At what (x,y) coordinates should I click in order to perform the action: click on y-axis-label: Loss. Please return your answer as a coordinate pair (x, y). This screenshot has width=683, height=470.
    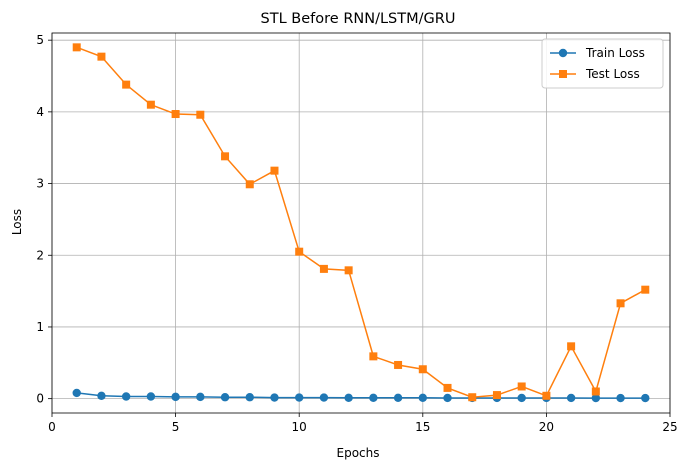
    Looking at the image, I should click on (17, 222).